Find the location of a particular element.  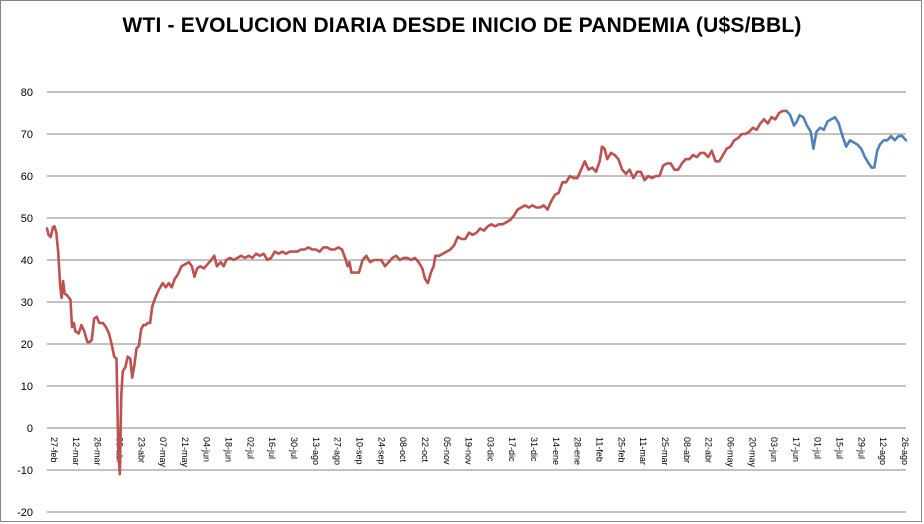

y-tick-label: 0 is located at coordinates (30, 429).